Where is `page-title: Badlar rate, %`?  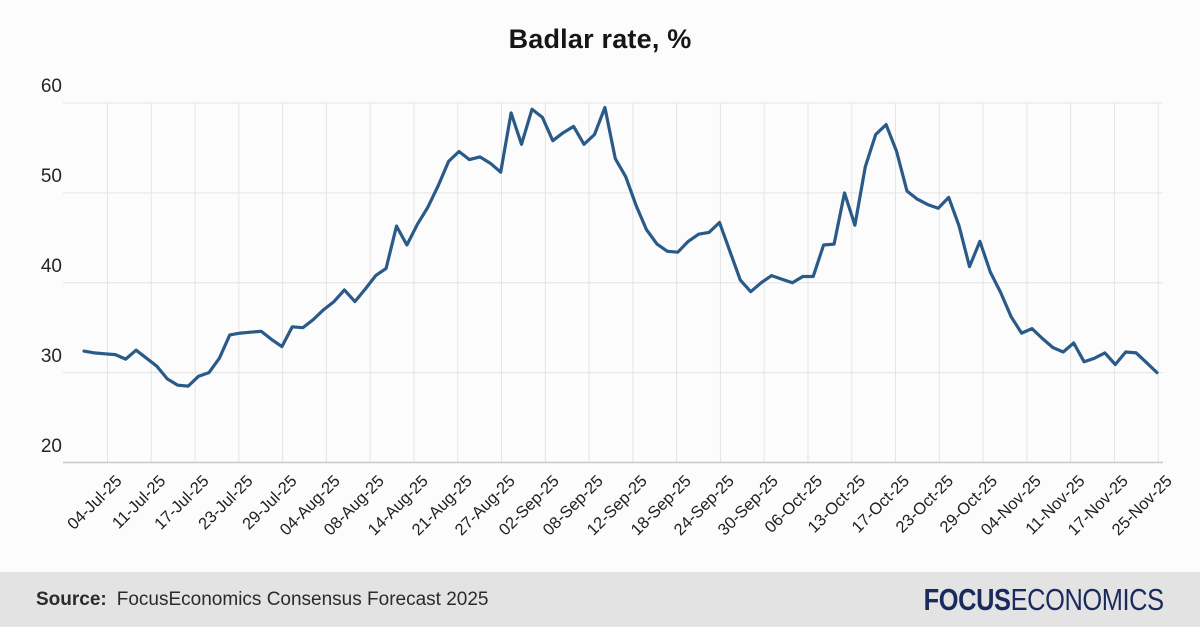
page-title: Badlar rate, % is located at coordinates (600, 39).